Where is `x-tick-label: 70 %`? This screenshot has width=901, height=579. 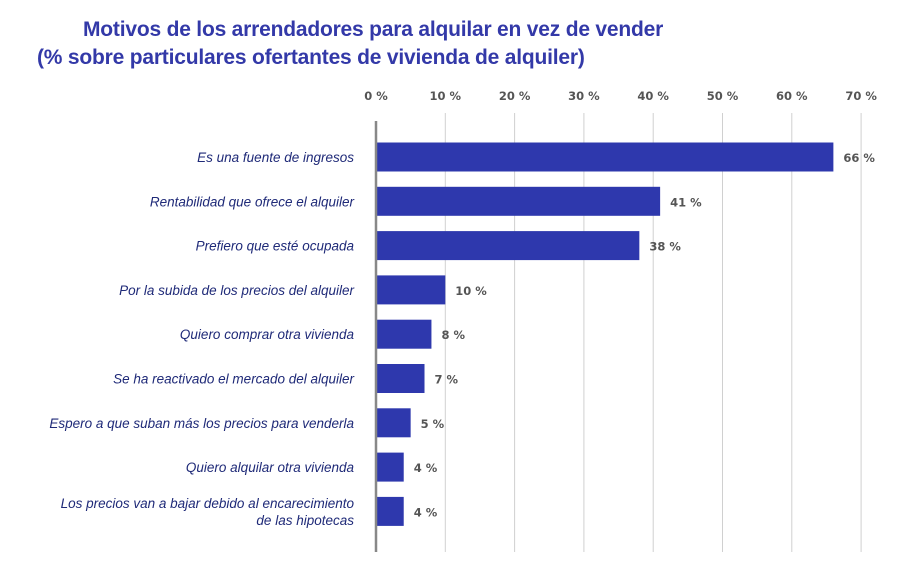
x-tick-label: 70 % is located at coordinates (861, 96).